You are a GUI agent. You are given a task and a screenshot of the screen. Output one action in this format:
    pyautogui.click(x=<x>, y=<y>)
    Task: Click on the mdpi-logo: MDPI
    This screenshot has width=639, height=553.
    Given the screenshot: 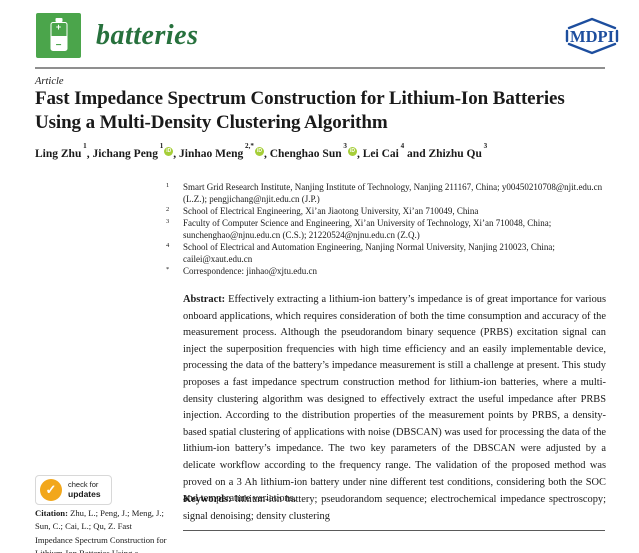 What is the action you would take?
    pyautogui.click(x=592, y=36)
    